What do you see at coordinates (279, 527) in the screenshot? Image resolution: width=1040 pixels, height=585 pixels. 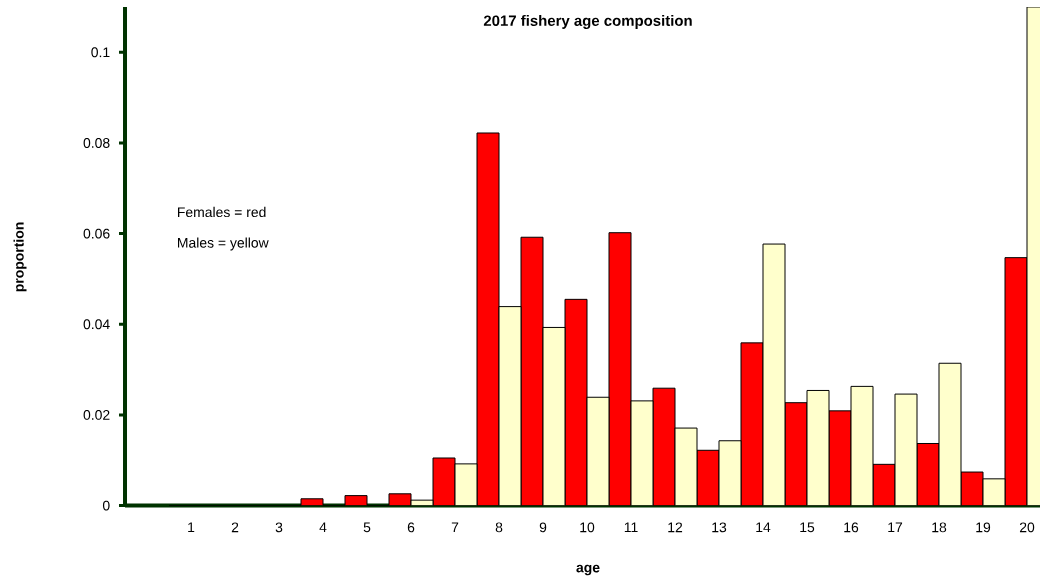 I see `x-tick-label: 3` at bounding box center [279, 527].